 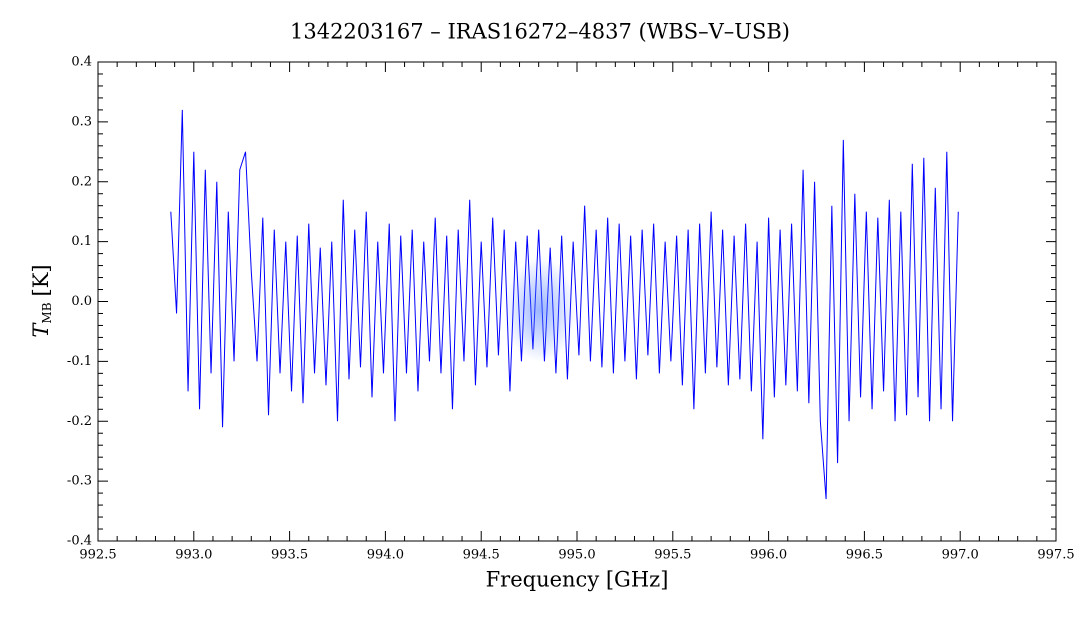 What do you see at coordinates (81, 181) in the screenshot?
I see `y-tick-label: 0.2` at bounding box center [81, 181].